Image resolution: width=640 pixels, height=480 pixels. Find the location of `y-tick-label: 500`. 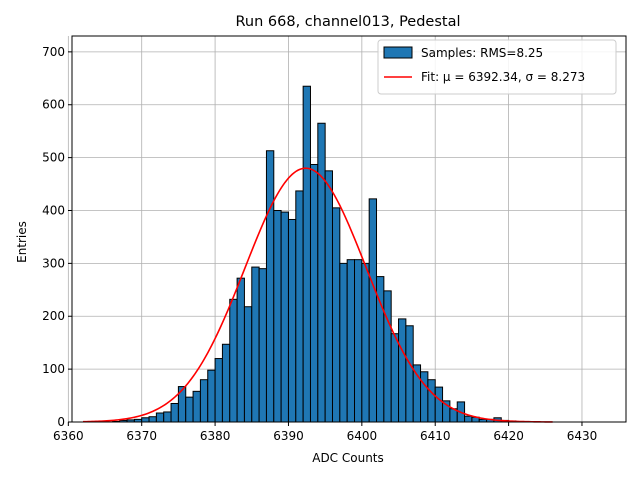

y-tick-label: 500 is located at coordinates (53, 158).